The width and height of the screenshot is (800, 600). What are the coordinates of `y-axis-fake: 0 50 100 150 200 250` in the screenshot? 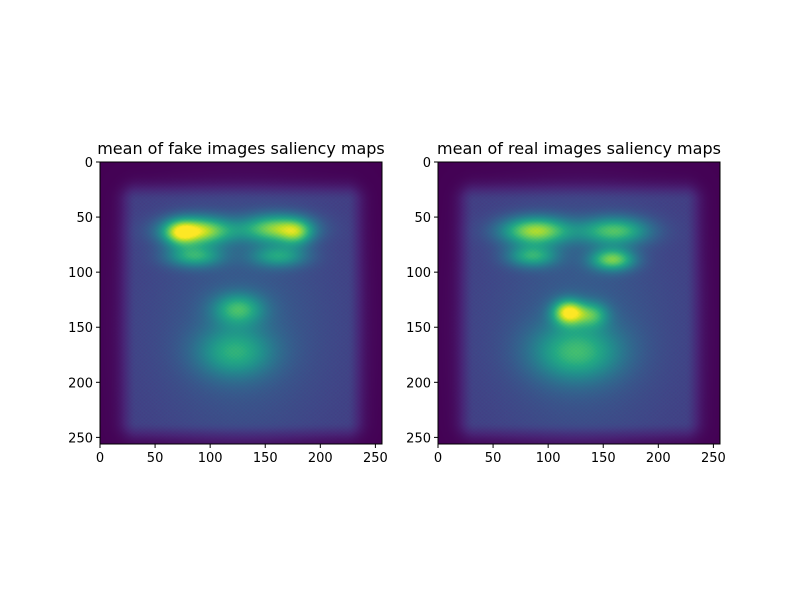 It's located at (84, 301).